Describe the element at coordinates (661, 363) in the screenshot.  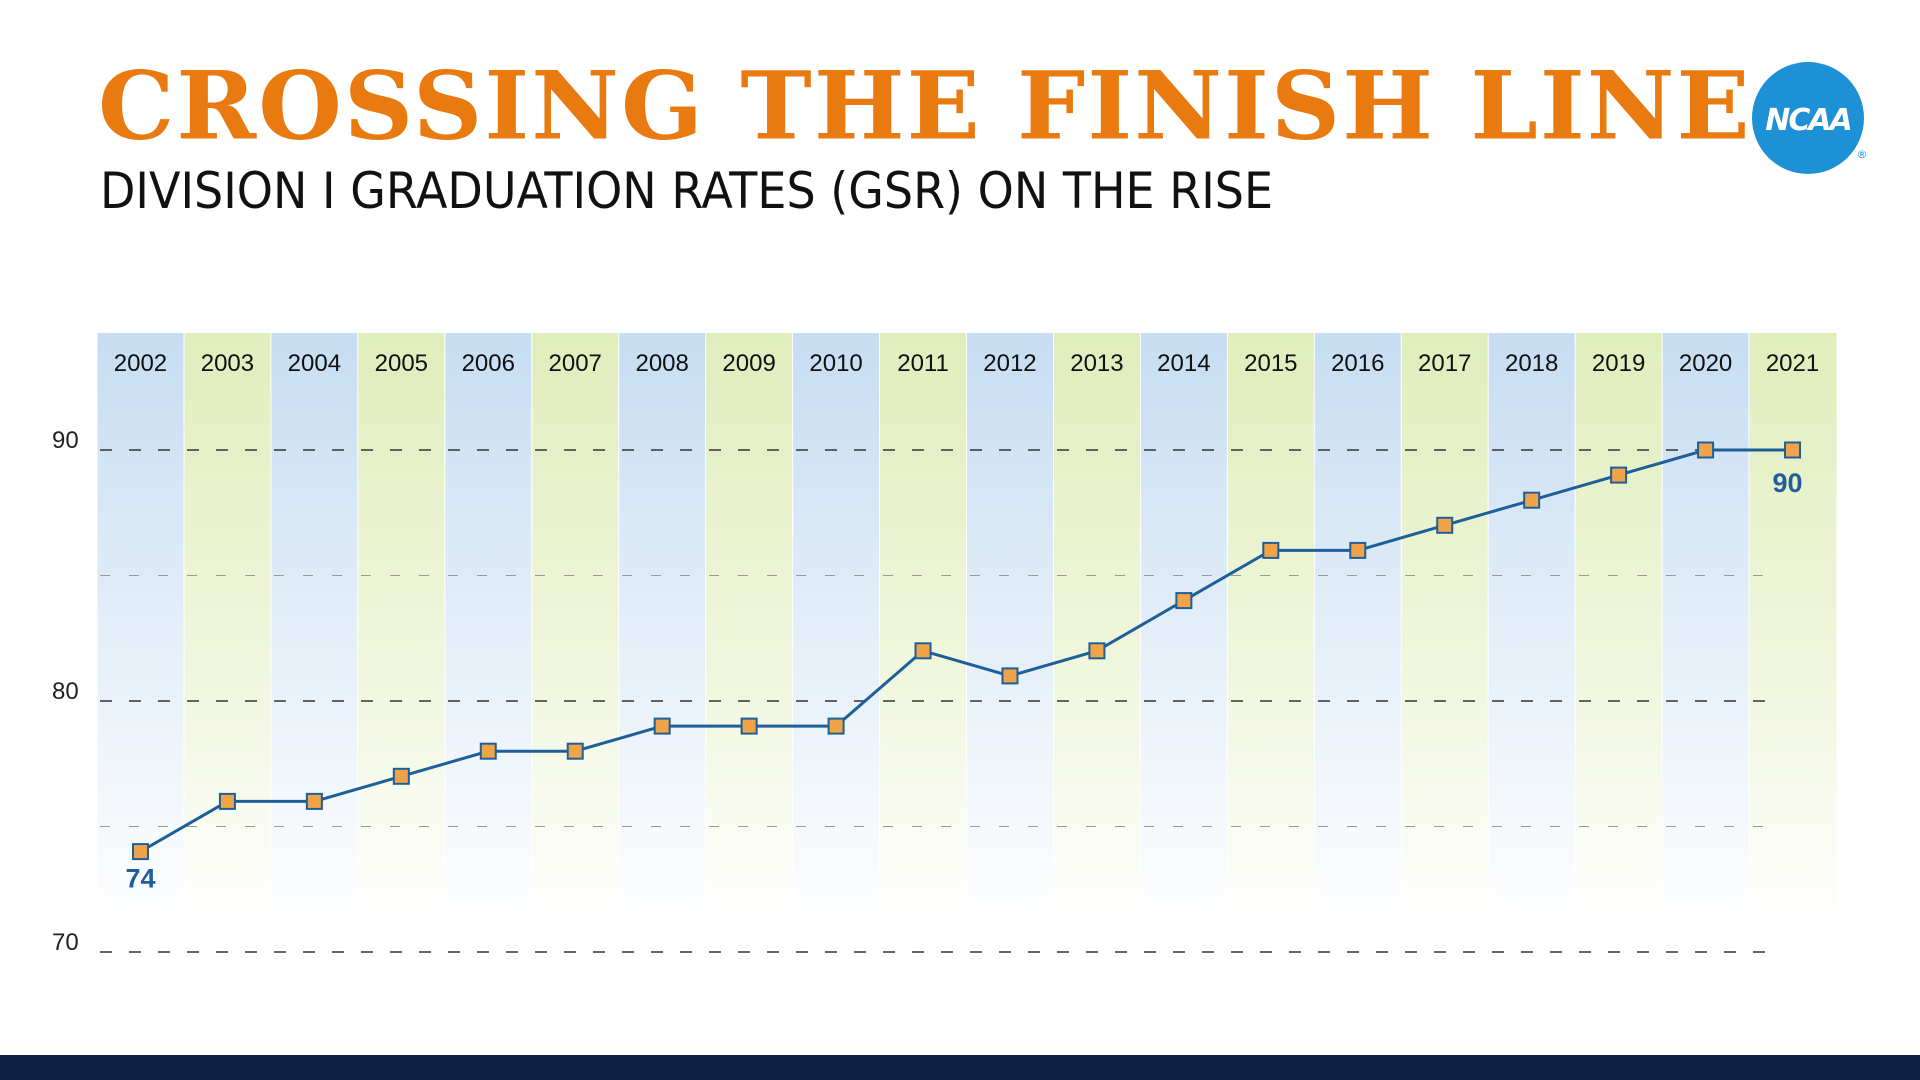
I see `x-tick-label-2008: 2008` at that location.